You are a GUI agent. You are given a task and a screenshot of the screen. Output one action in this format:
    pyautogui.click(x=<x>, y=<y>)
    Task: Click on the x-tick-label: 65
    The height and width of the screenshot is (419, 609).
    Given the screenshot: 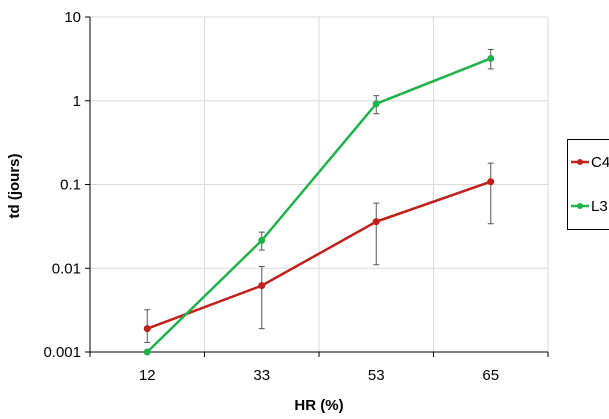 What is the action you would take?
    pyautogui.click(x=490, y=375)
    